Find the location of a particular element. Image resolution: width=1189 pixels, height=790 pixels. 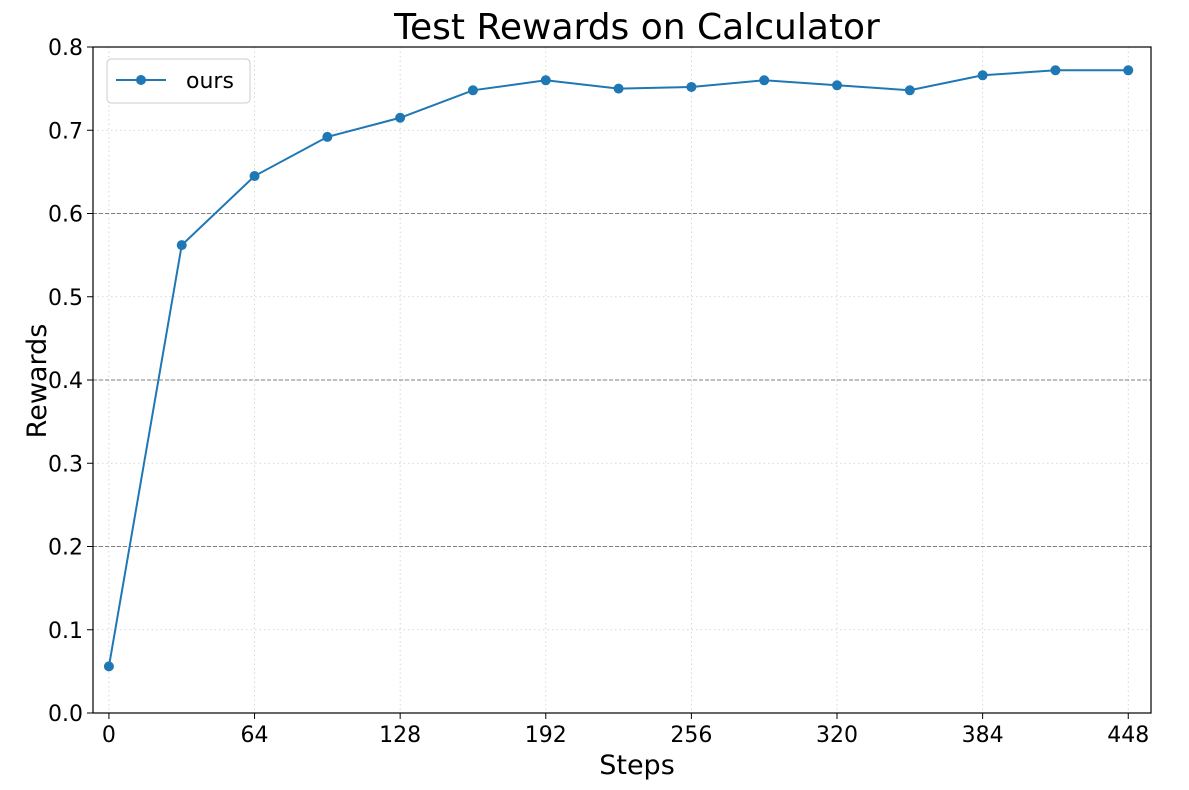

y-tick-label: 0.8 is located at coordinates (65, 48).